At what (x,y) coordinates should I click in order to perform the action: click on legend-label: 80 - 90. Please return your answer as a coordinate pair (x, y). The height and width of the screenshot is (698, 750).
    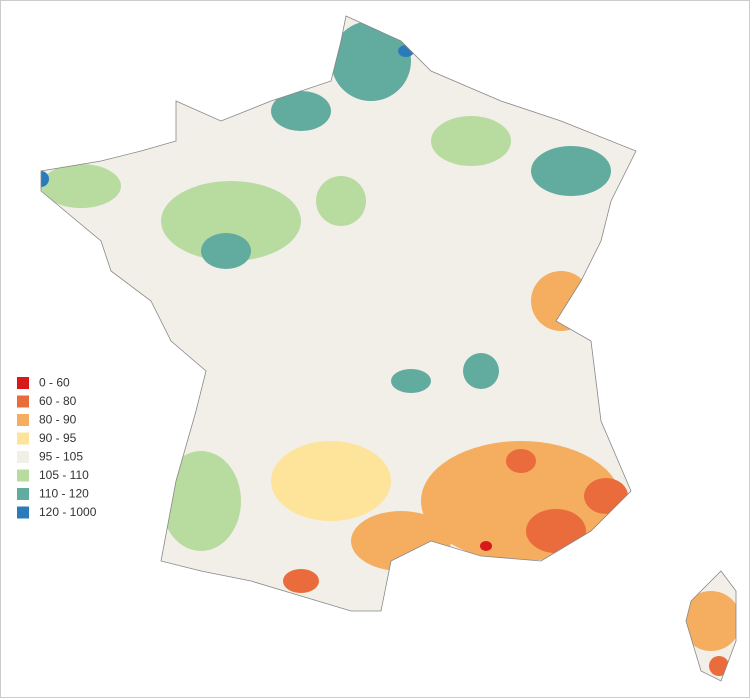
    Looking at the image, I should click on (58, 420).